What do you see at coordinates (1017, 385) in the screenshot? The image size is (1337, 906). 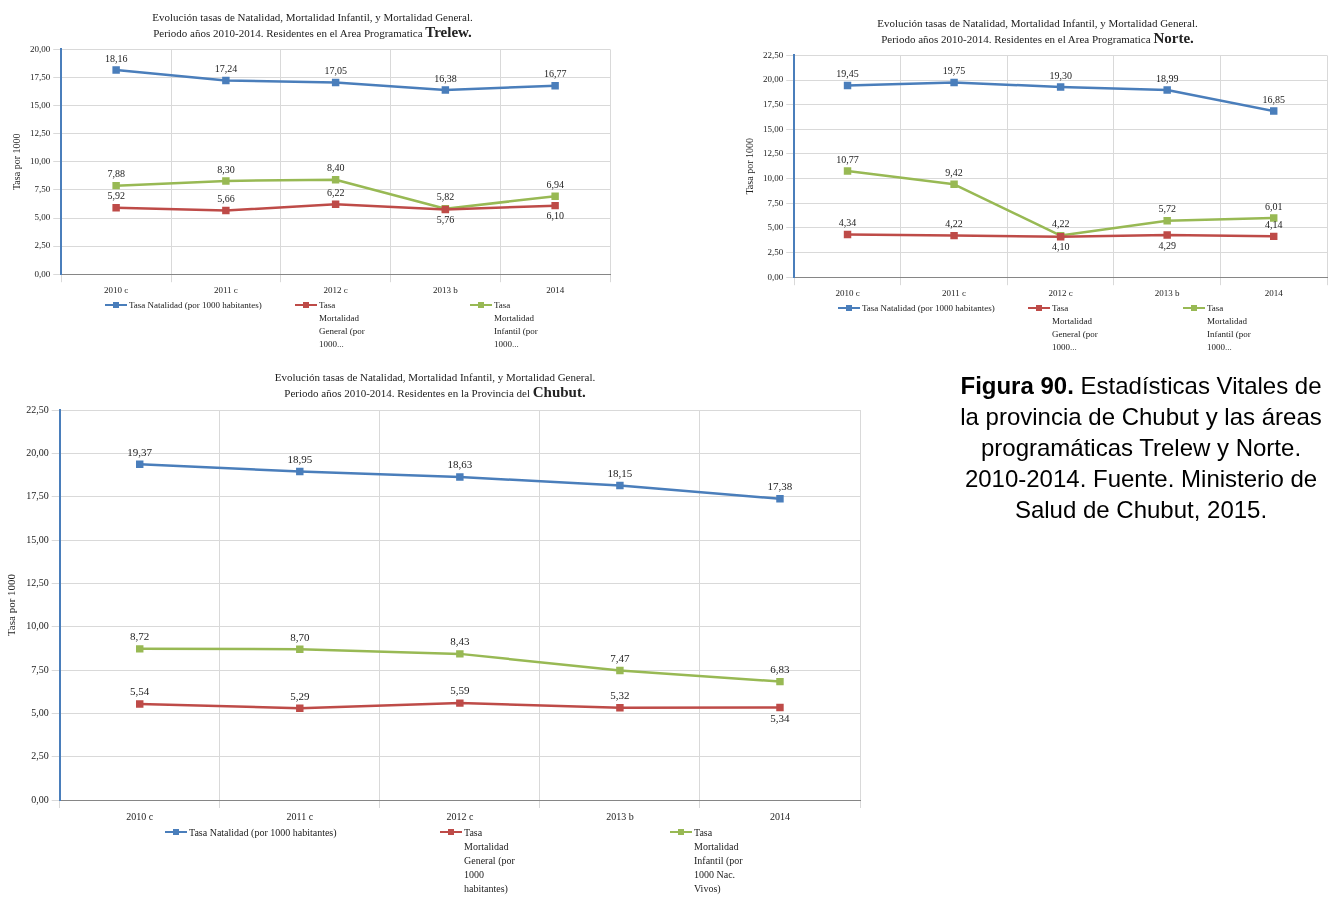 I see `text: Figura 90.` at bounding box center [1017, 385].